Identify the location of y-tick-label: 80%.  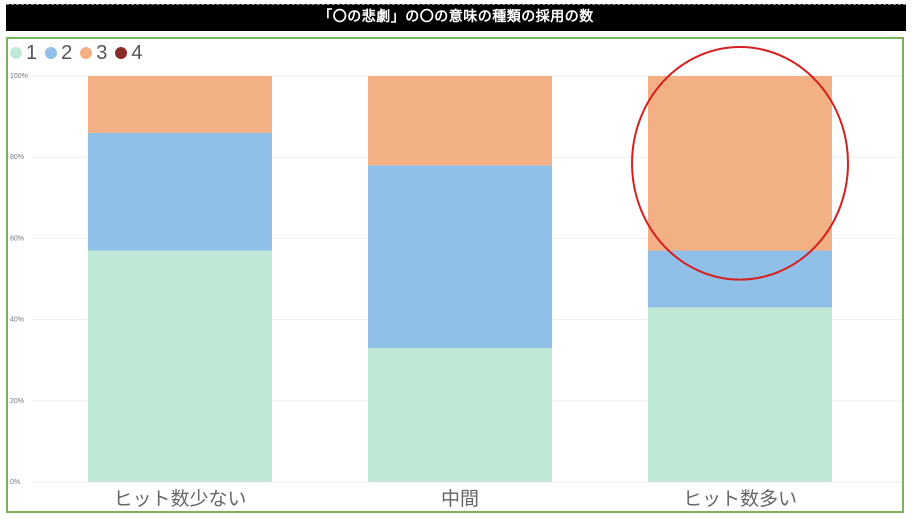
(17, 157).